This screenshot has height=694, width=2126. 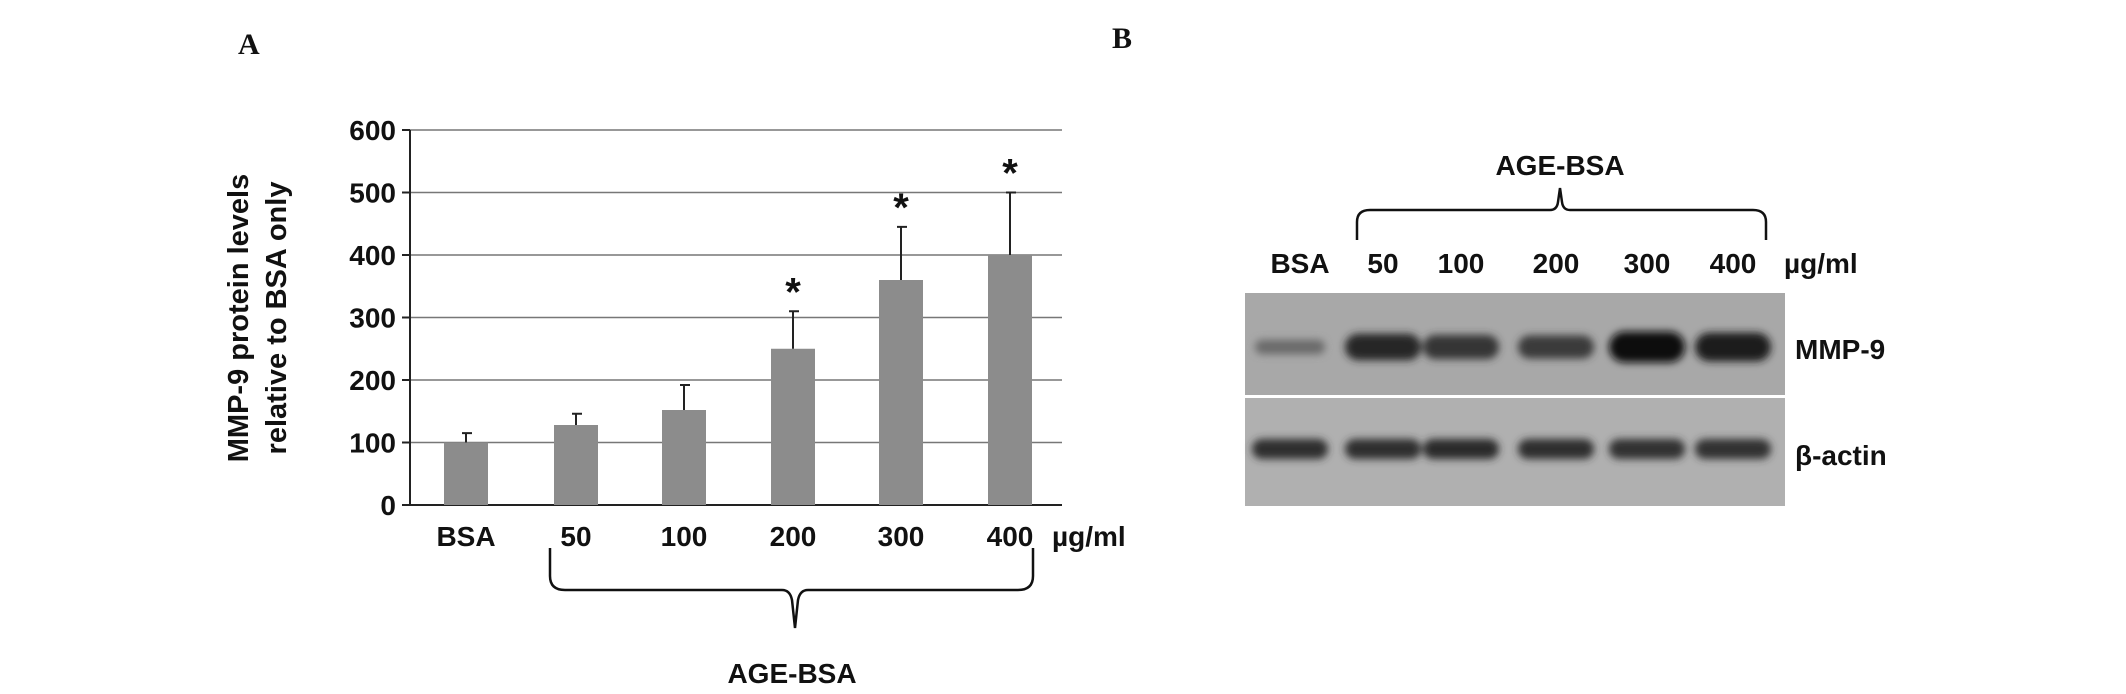 What do you see at coordinates (1122, 38) in the screenshot?
I see `panel-b-label: B` at bounding box center [1122, 38].